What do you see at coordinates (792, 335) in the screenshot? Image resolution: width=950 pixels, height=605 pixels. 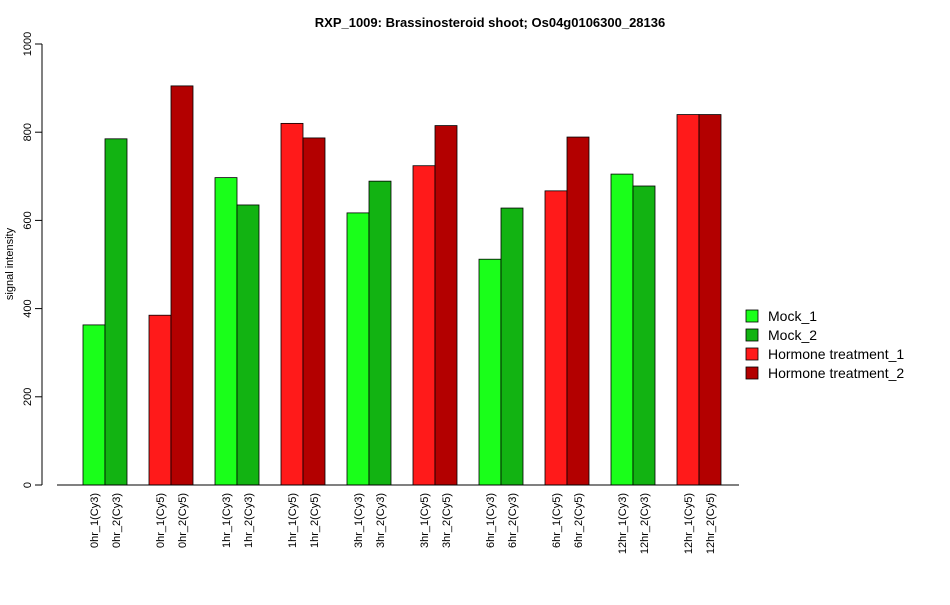 I see `legend-label: Mock_2` at bounding box center [792, 335].